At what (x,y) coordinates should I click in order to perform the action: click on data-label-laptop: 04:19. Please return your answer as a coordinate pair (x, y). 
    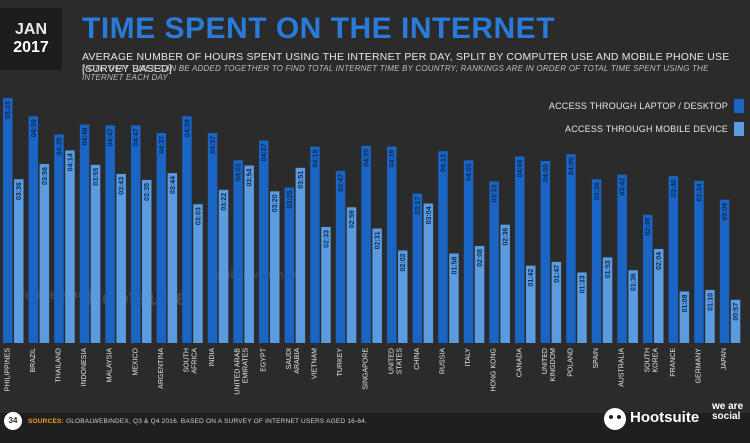
    Looking at the image, I should click on (315, 158).